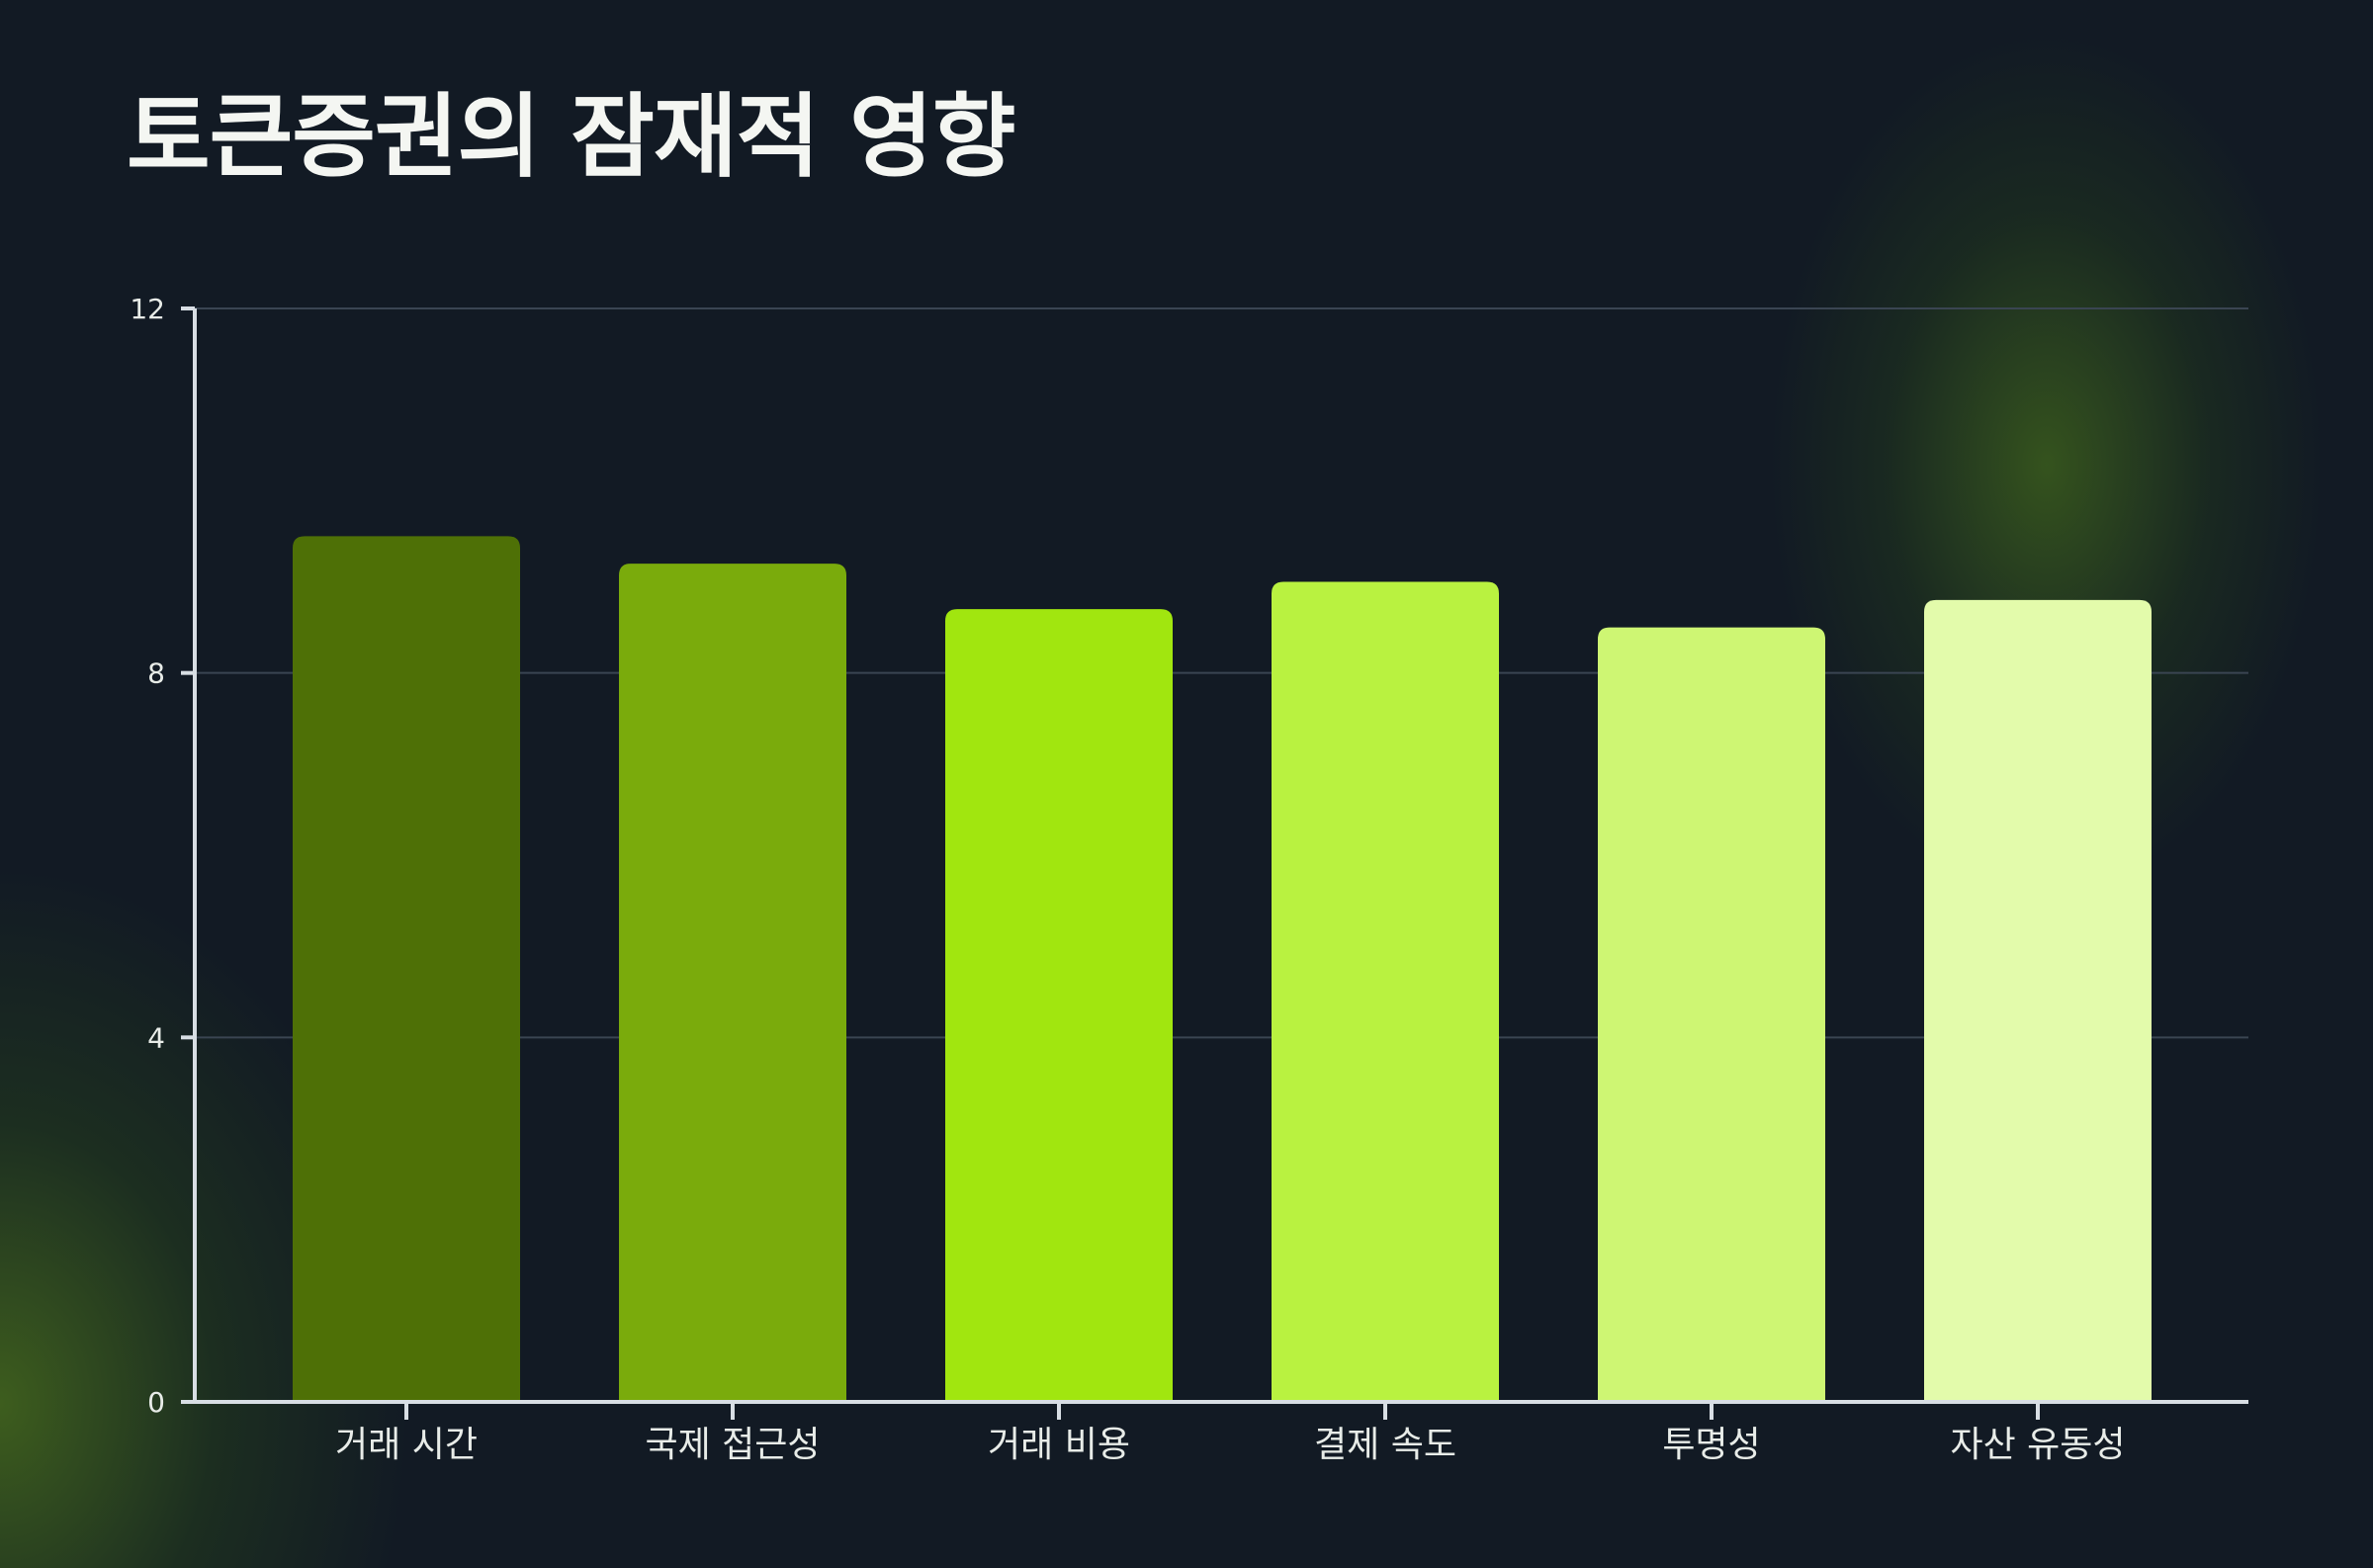  What do you see at coordinates (406, 1445) in the screenshot?
I see `x-tick-label: 거래 시간` at bounding box center [406, 1445].